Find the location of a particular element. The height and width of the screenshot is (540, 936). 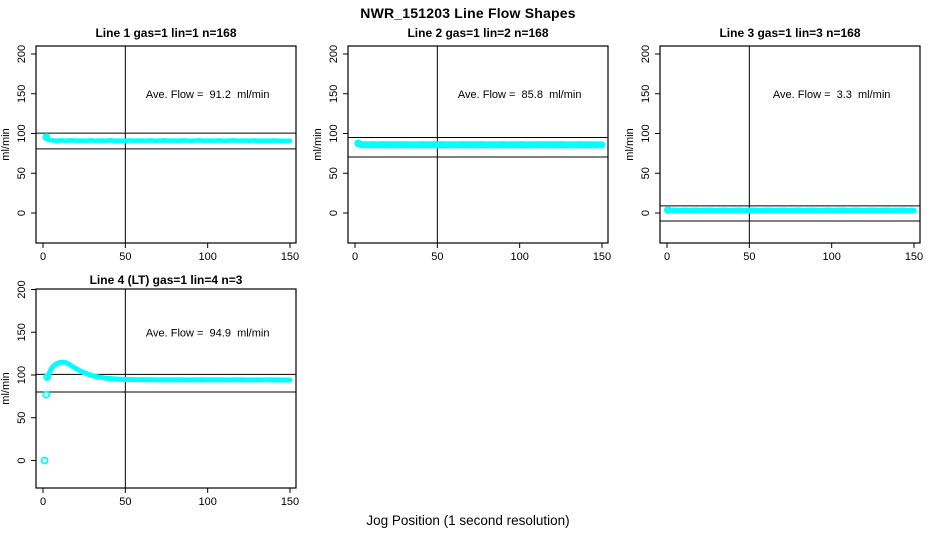

panel-title: Line 1 gas=1 lin=1 n=168 is located at coordinates (165, 33).